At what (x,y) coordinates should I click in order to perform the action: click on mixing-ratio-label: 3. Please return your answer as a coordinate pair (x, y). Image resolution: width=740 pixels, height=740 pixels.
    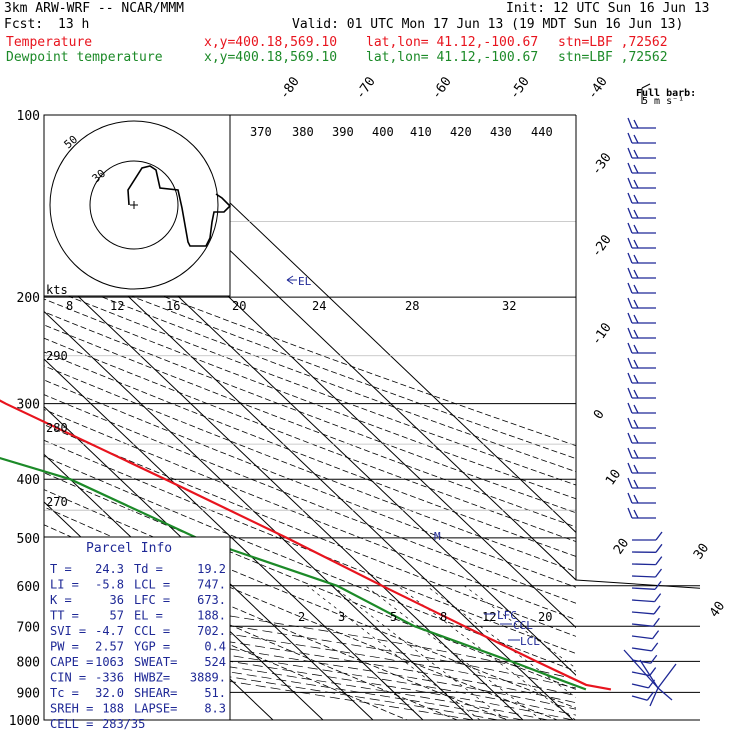
    Looking at the image, I should click on (341, 617).